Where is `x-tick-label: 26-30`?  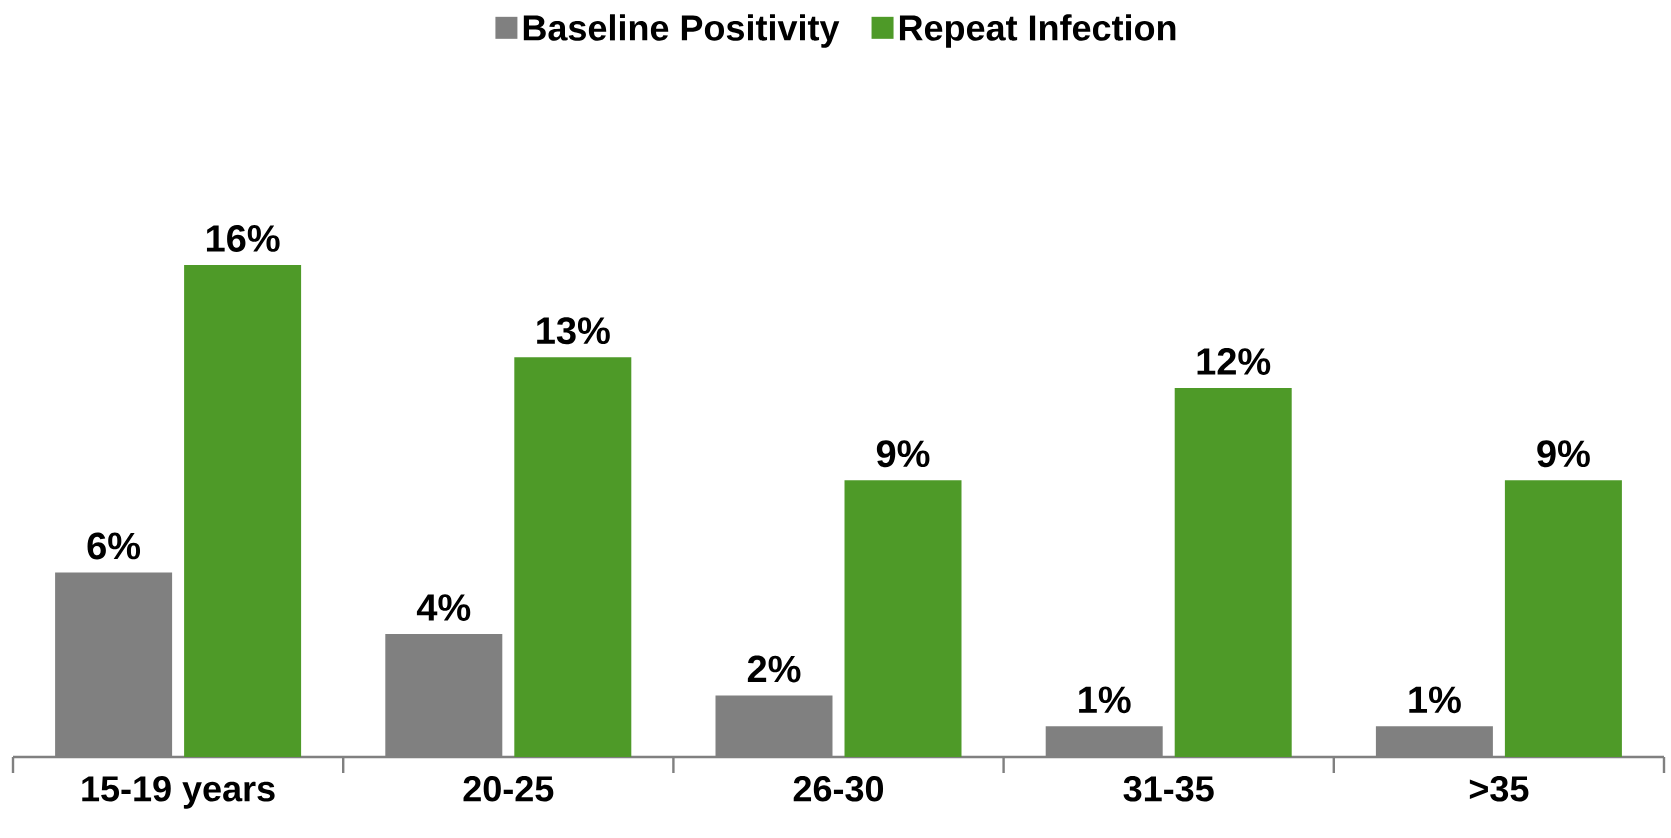 x-tick-label: 26-30 is located at coordinates (838, 789).